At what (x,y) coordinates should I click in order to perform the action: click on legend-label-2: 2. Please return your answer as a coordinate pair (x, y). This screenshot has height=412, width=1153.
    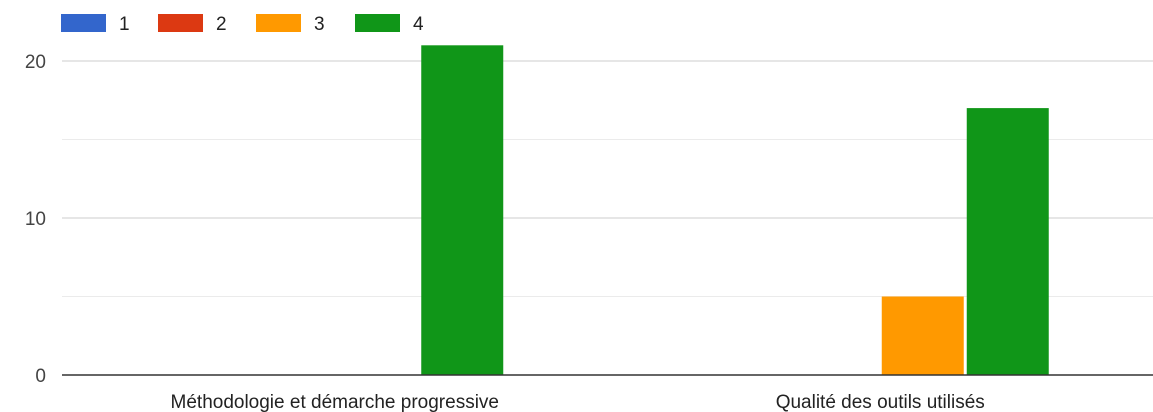
    Looking at the image, I should click on (221, 24).